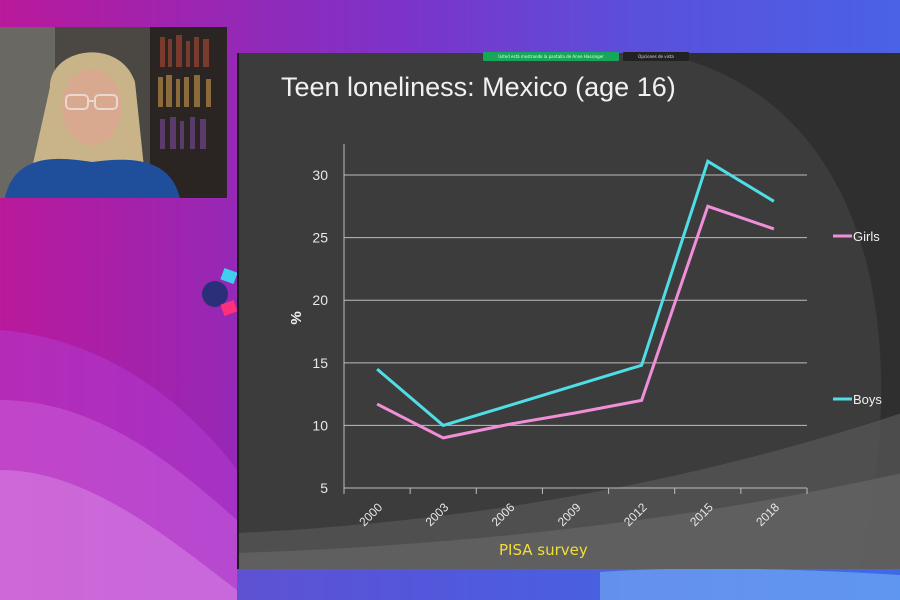  What do you see at coordinates (320, 175) in the screenshot?
I see `y-tick-label: 30` at bounding box center [320, 175].